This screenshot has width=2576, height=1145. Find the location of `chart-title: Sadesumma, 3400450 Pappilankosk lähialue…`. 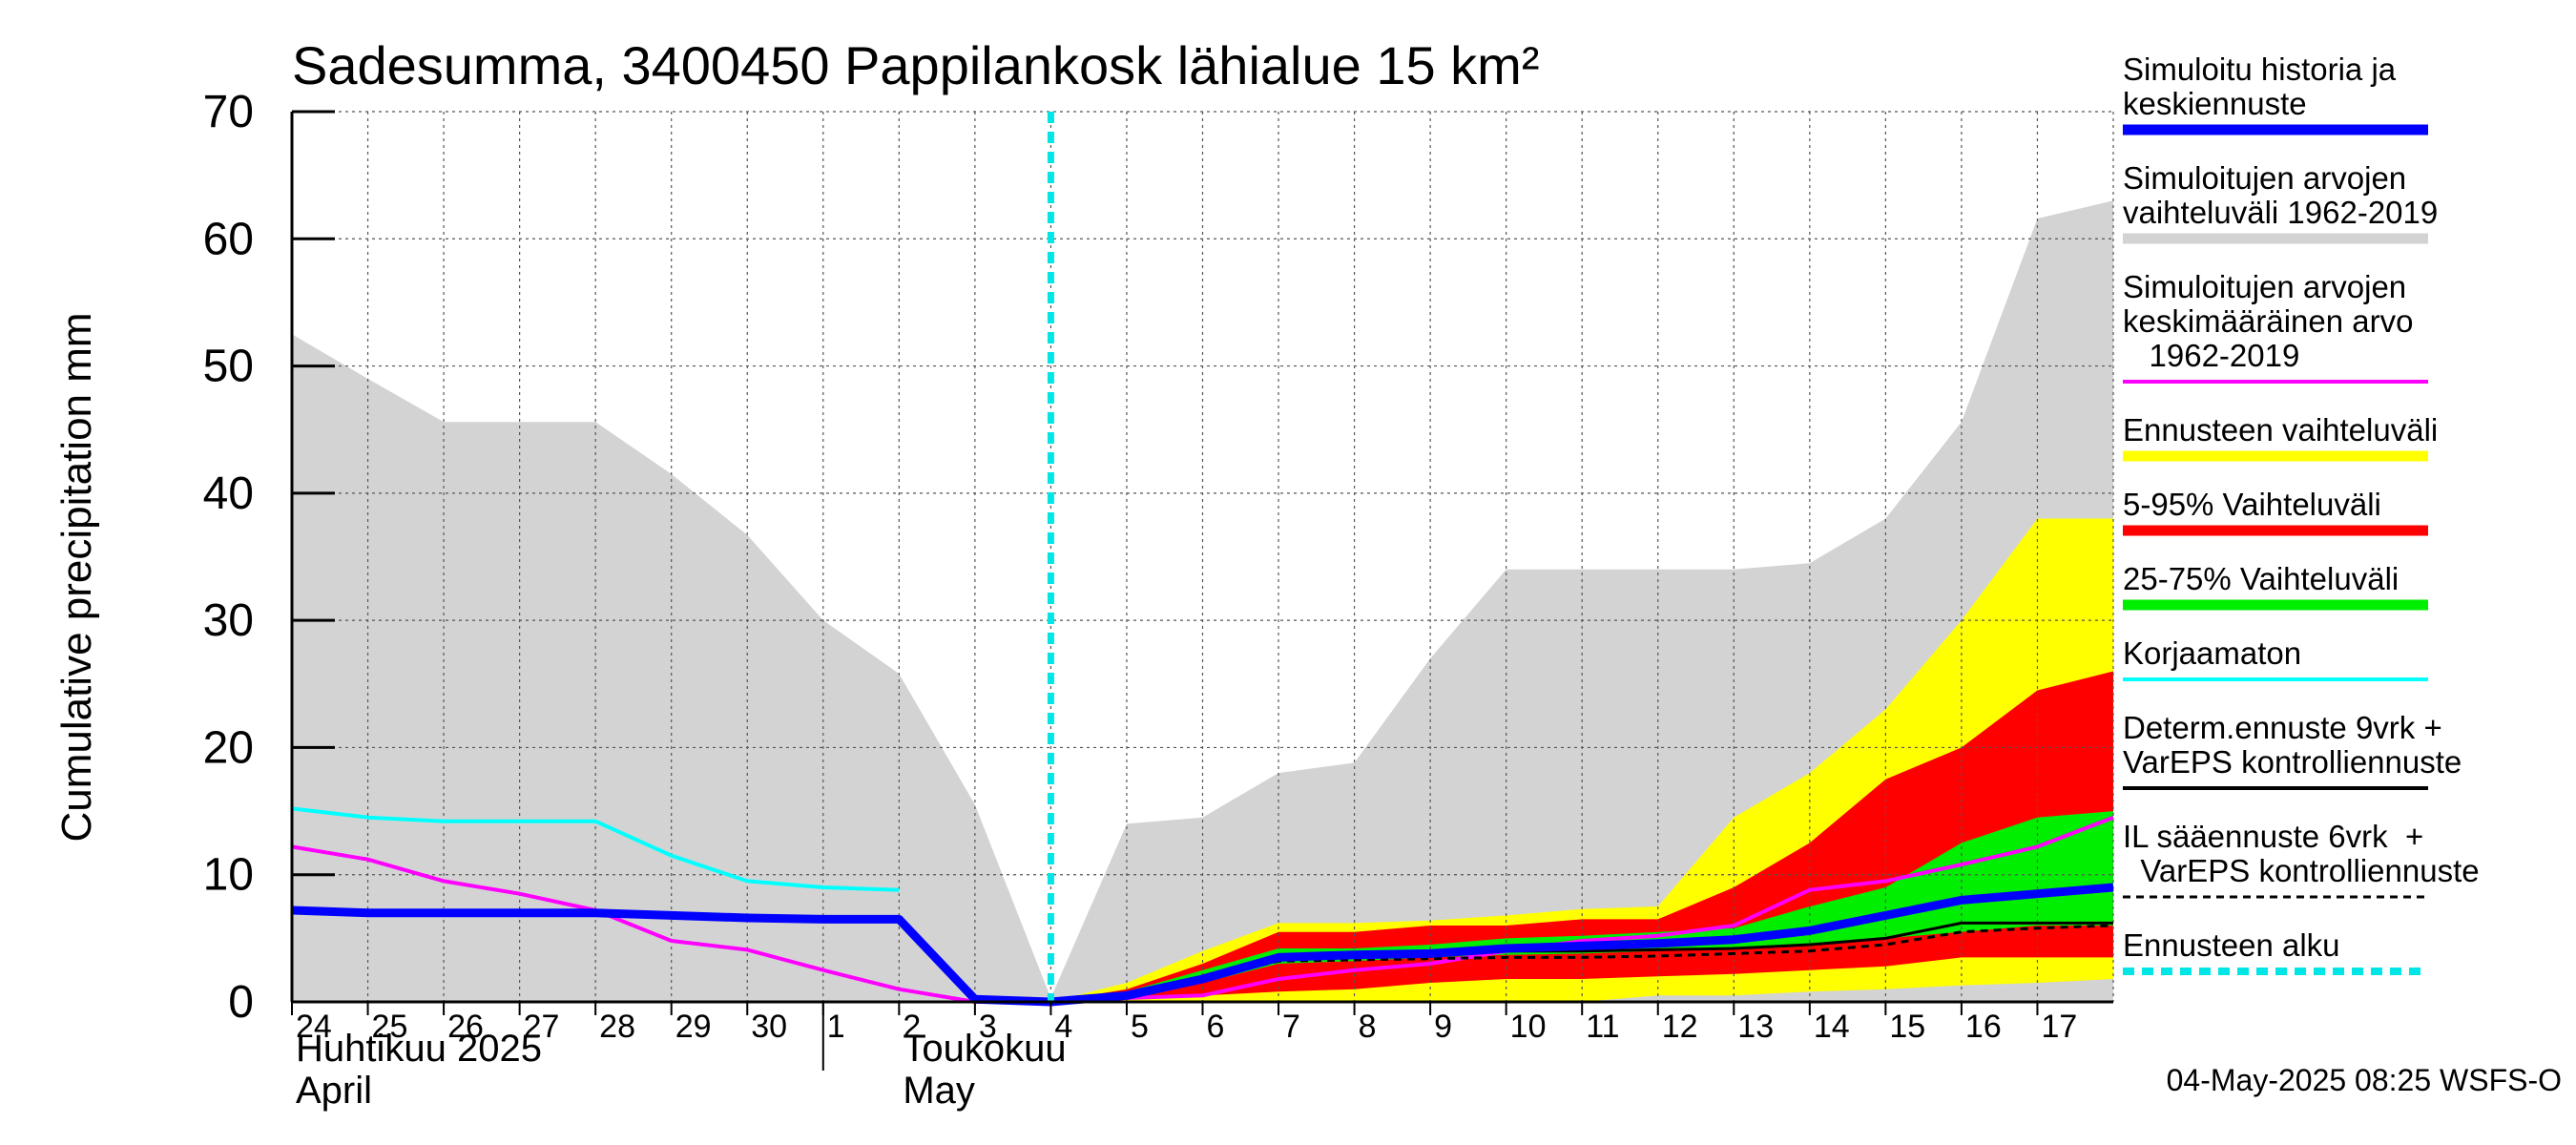

chart-title: Sadesumma, 3400450 Pappilankosk lähialue… is located at coordinates (915, 65).